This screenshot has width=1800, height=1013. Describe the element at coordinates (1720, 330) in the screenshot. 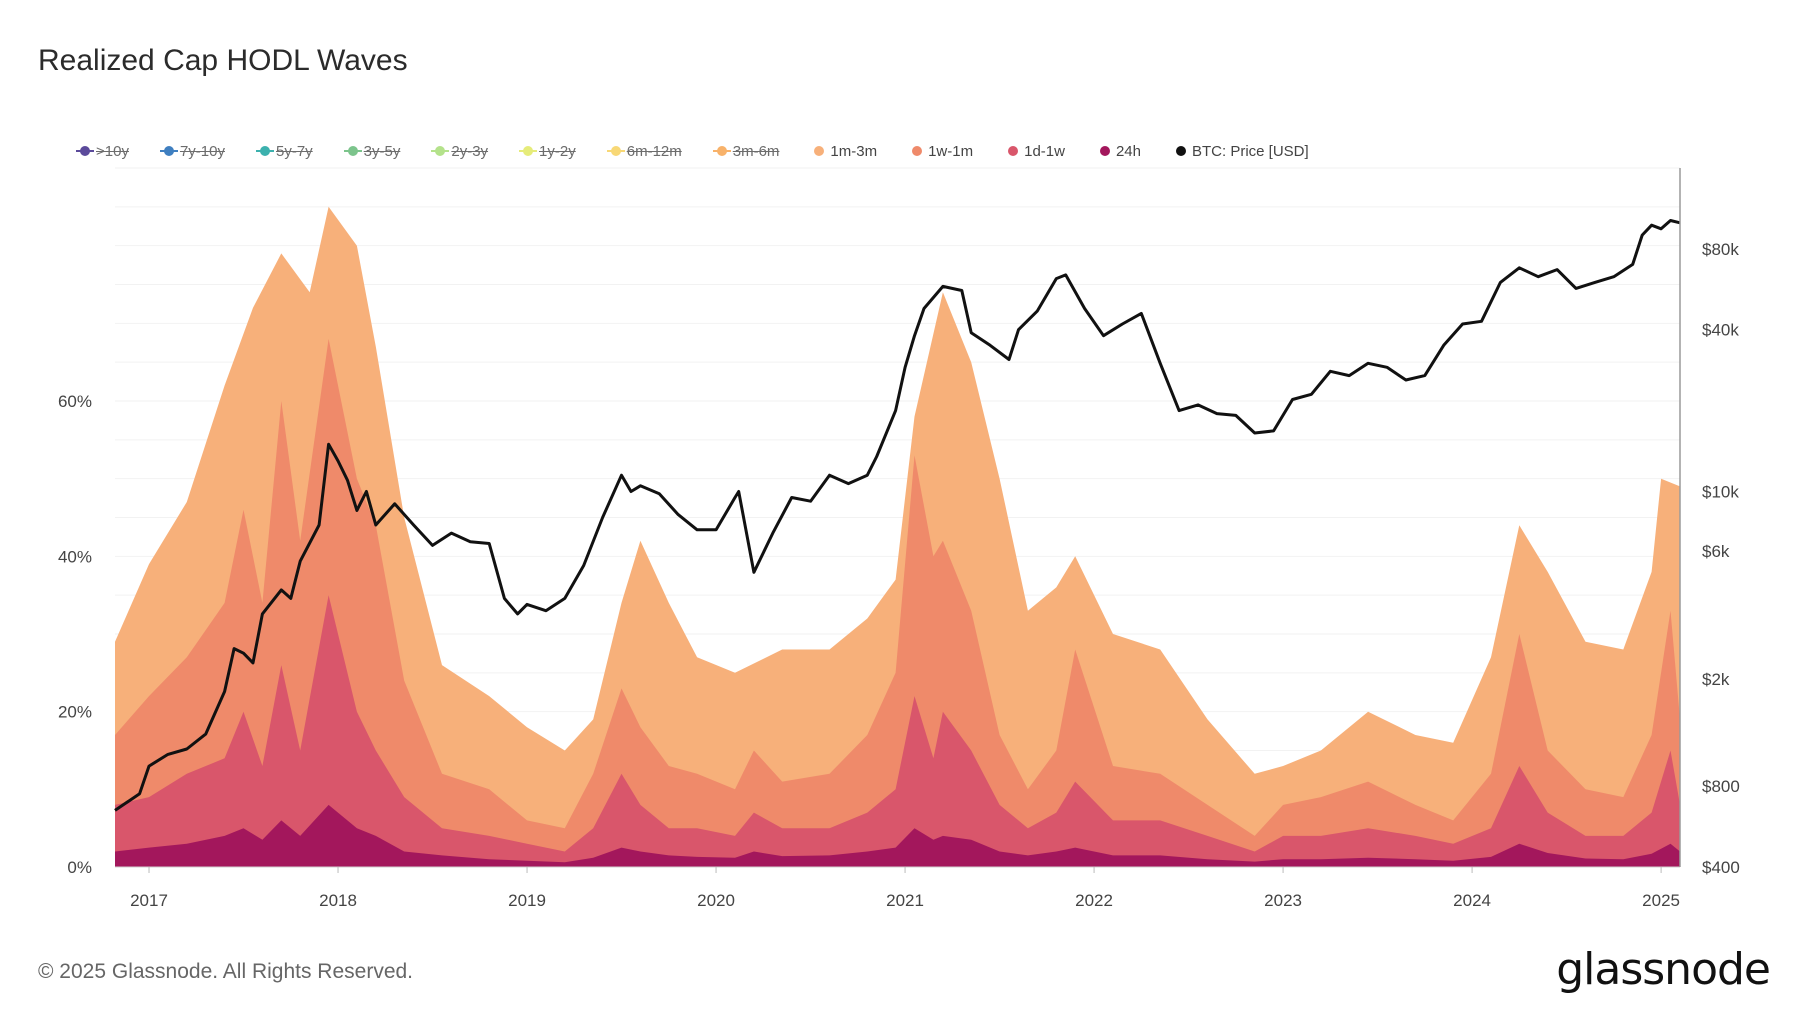

I see `y-right-tick-label: $40k` at that location.